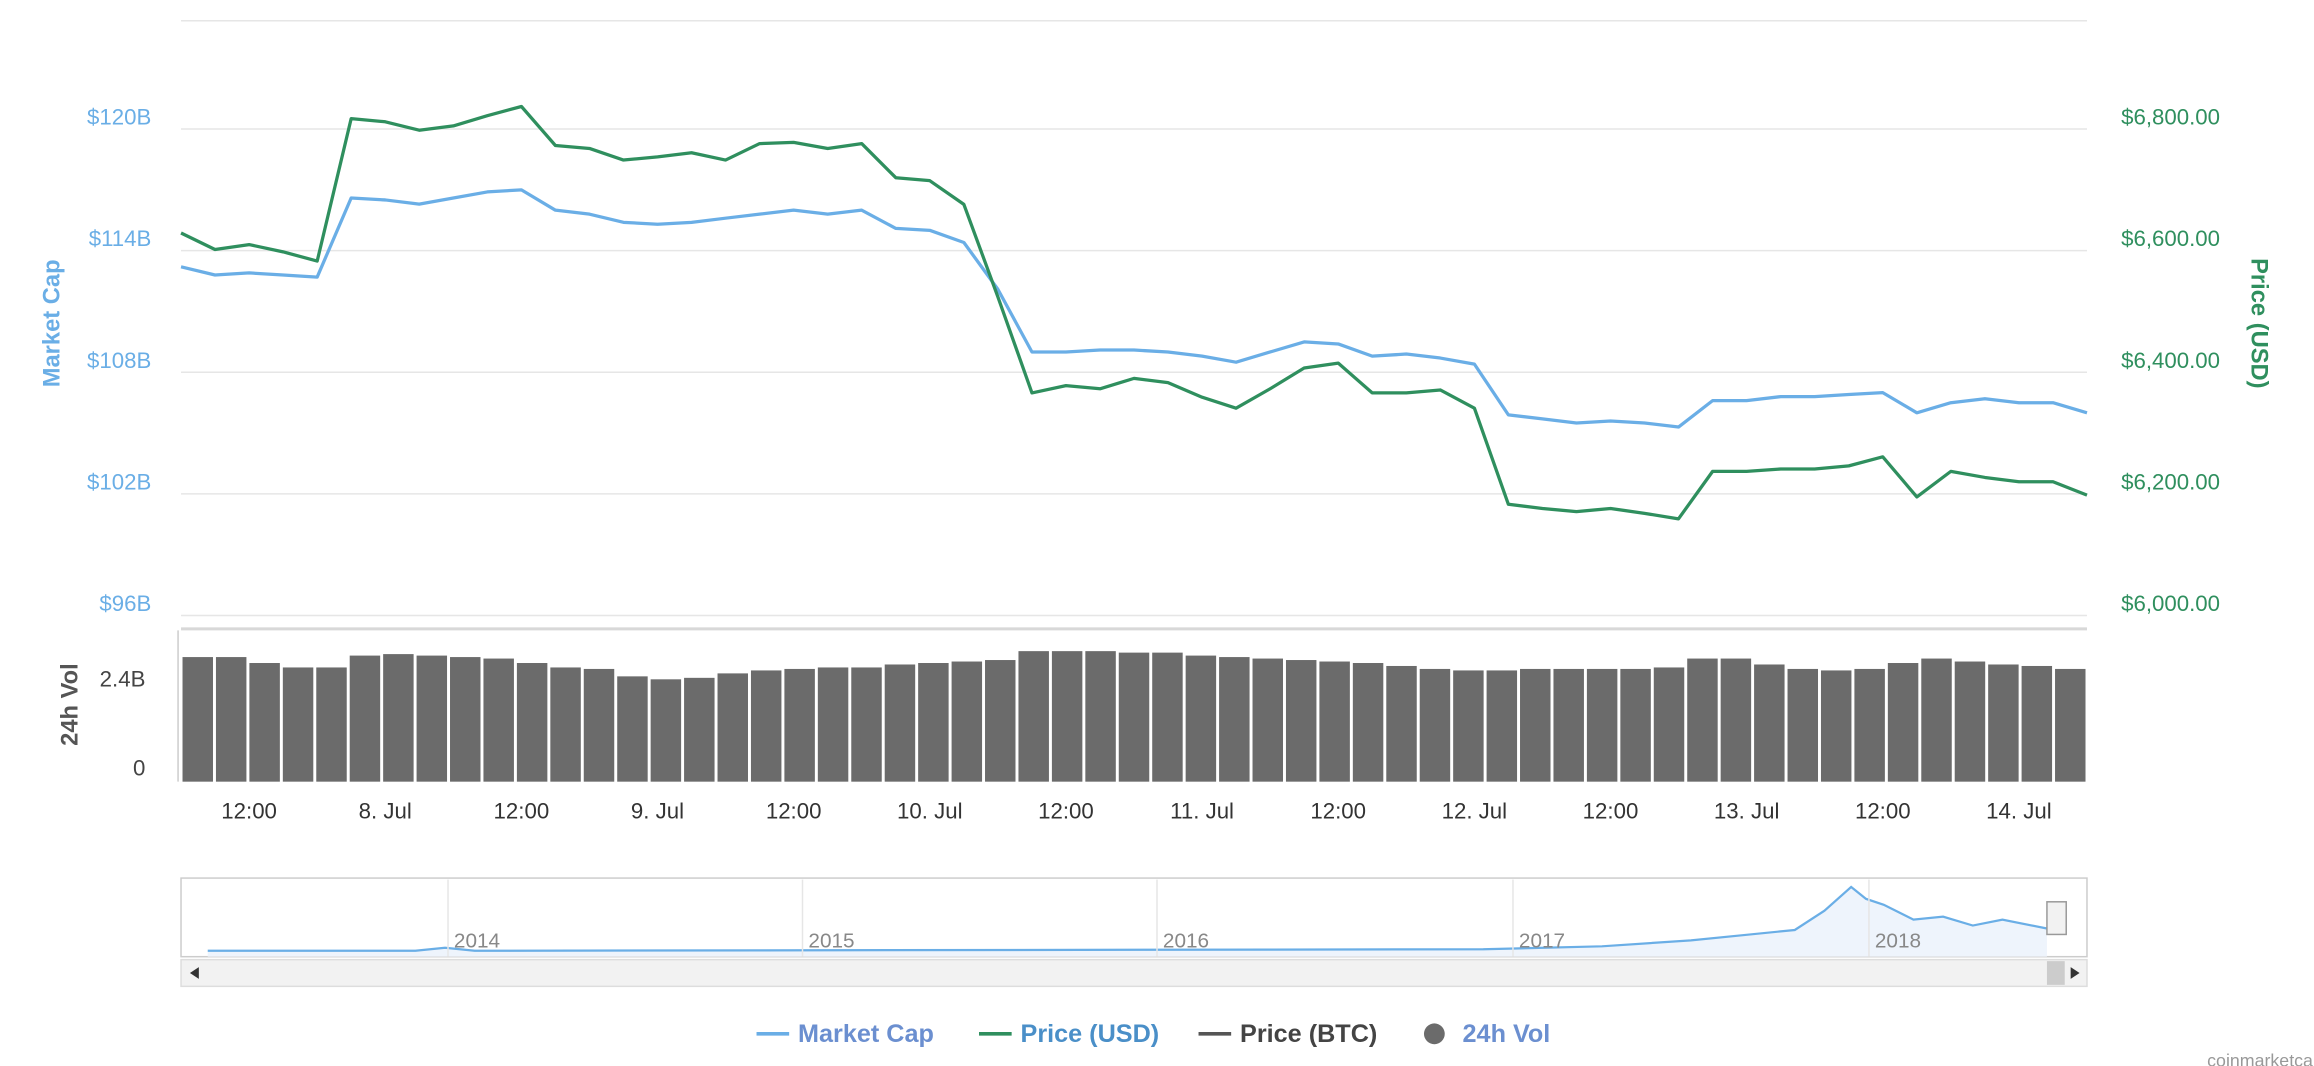 Image resolution: width=2314 pixels, height=1066 pixels. What do you see at coordinates (2170, 238) in the screenshot?
I see `tick-label: $6,600.00` at bounding box center [2170, 238].